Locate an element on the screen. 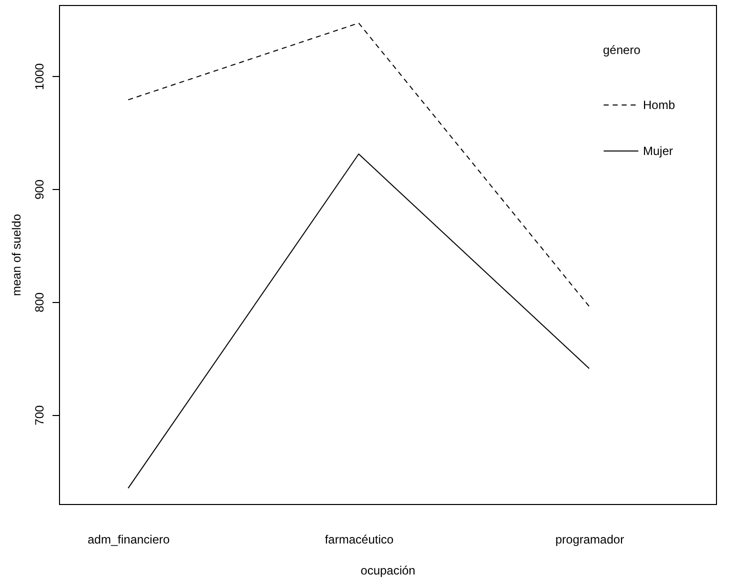 The width and height of the screenshot is (736, 586). x-tick-label: adm_financiero is located at coordinates (129, 539).